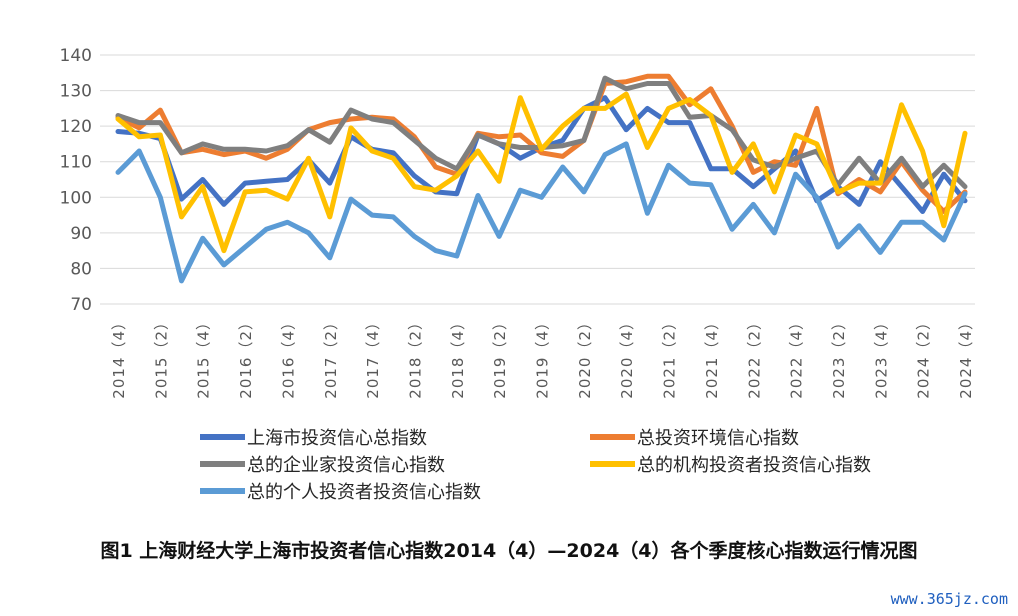  I want to click on x-tick-label: 2019（4）, so click(543, 356).